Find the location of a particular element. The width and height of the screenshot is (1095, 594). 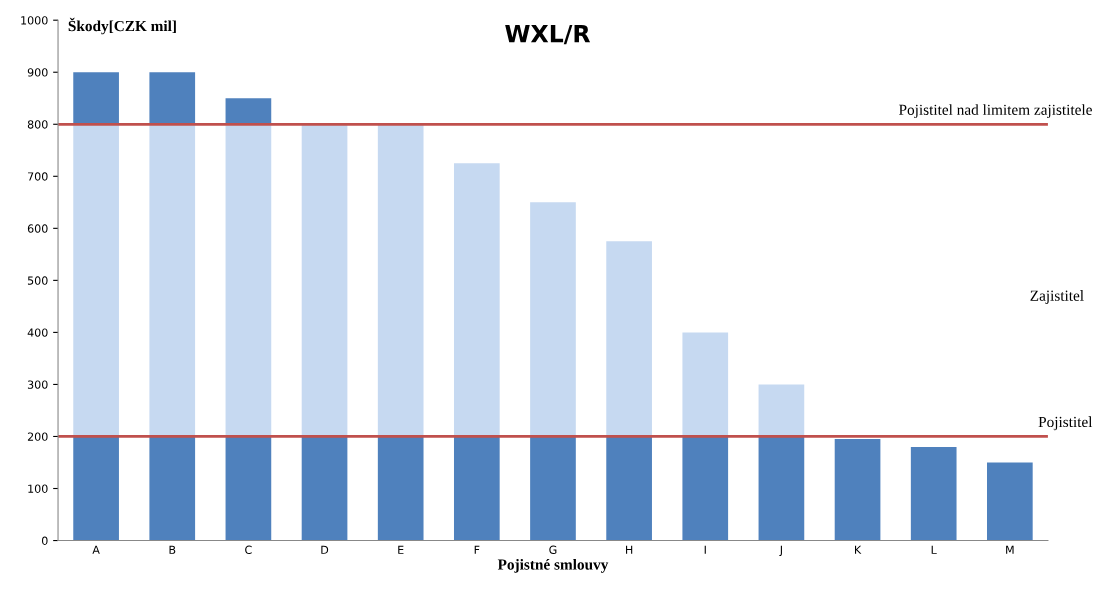

y-axis-title: Škody[CZK mil] is located at coordinates (122, 26).